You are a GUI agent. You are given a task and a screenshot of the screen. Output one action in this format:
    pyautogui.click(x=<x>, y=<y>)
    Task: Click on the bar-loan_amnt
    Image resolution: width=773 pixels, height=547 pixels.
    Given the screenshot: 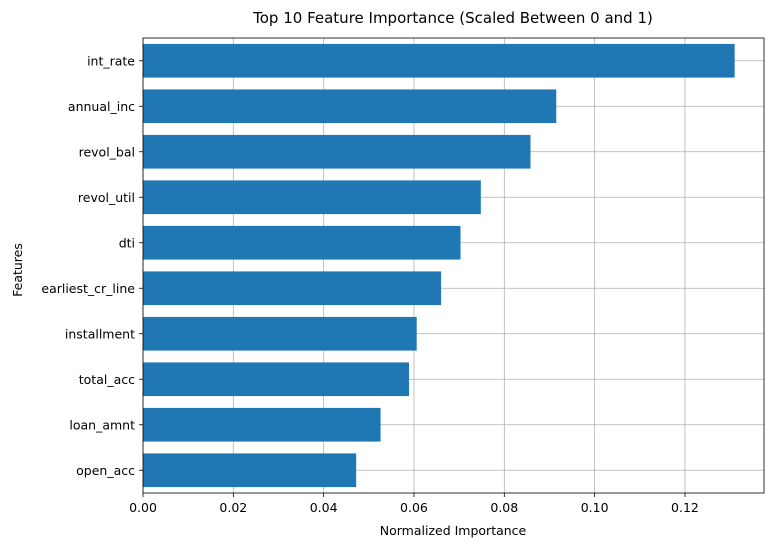 What is the action you would take?
    pyautogui.click(x=262, y=424)
    